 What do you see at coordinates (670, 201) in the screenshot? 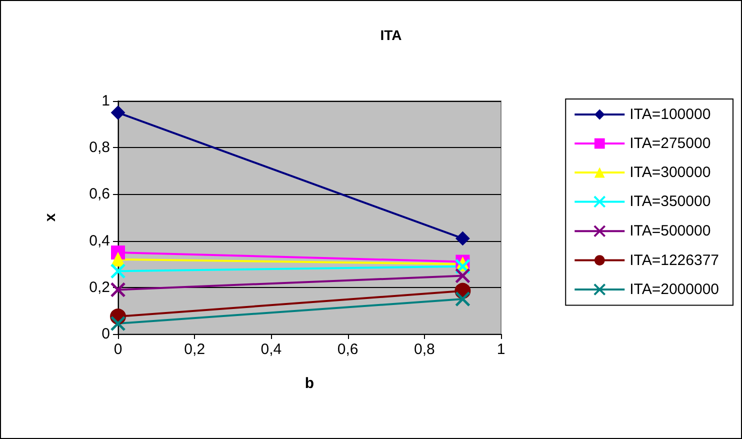
I see `legend-label: ITA=350000` at bounding box center [670, 201].